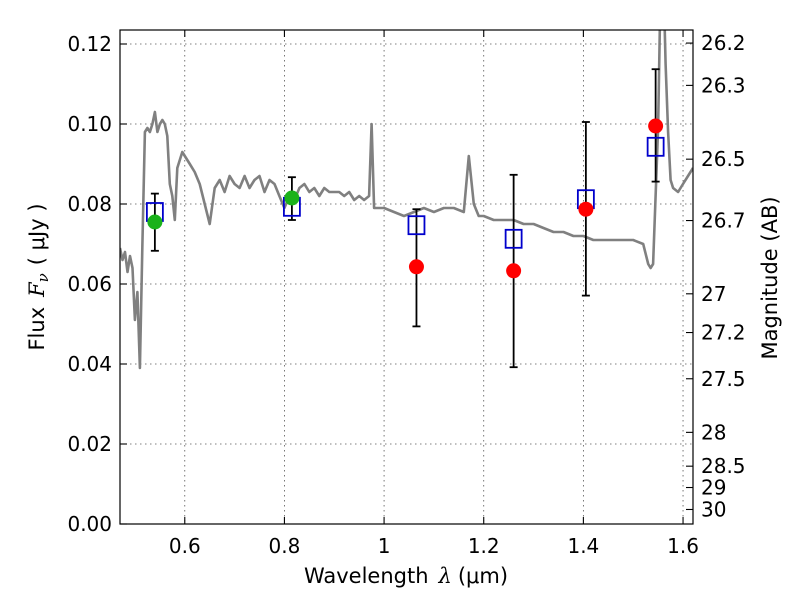  Describe the element at coordinates (713, 432) in the screenshot. I see `y2-tick-label: 28` at that location.